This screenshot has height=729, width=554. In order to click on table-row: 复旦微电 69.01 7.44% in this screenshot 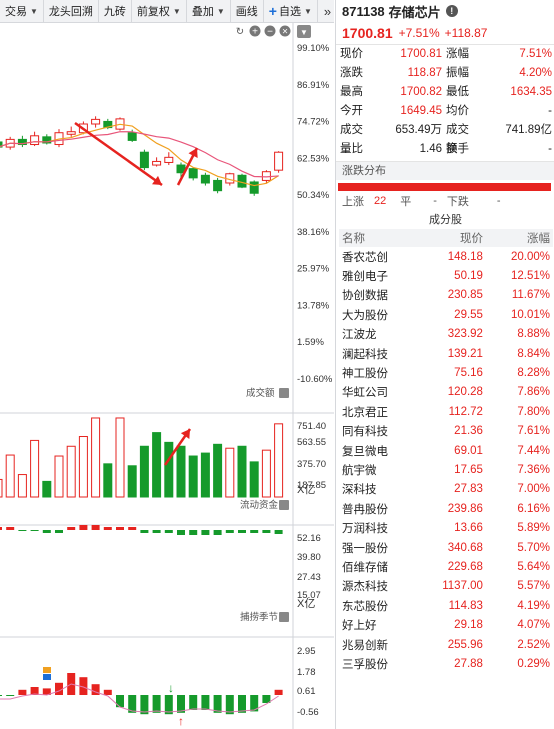, I will do `click(446, 450)`.